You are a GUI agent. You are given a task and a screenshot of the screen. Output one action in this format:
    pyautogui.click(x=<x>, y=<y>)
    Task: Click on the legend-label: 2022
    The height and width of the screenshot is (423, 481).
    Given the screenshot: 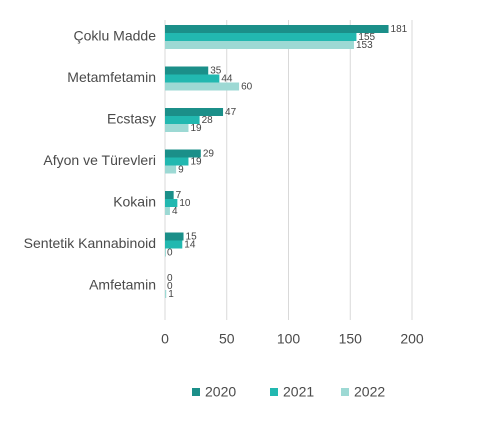 What is the action you would take?
    pyautogui.click(x=369, y=392)
    